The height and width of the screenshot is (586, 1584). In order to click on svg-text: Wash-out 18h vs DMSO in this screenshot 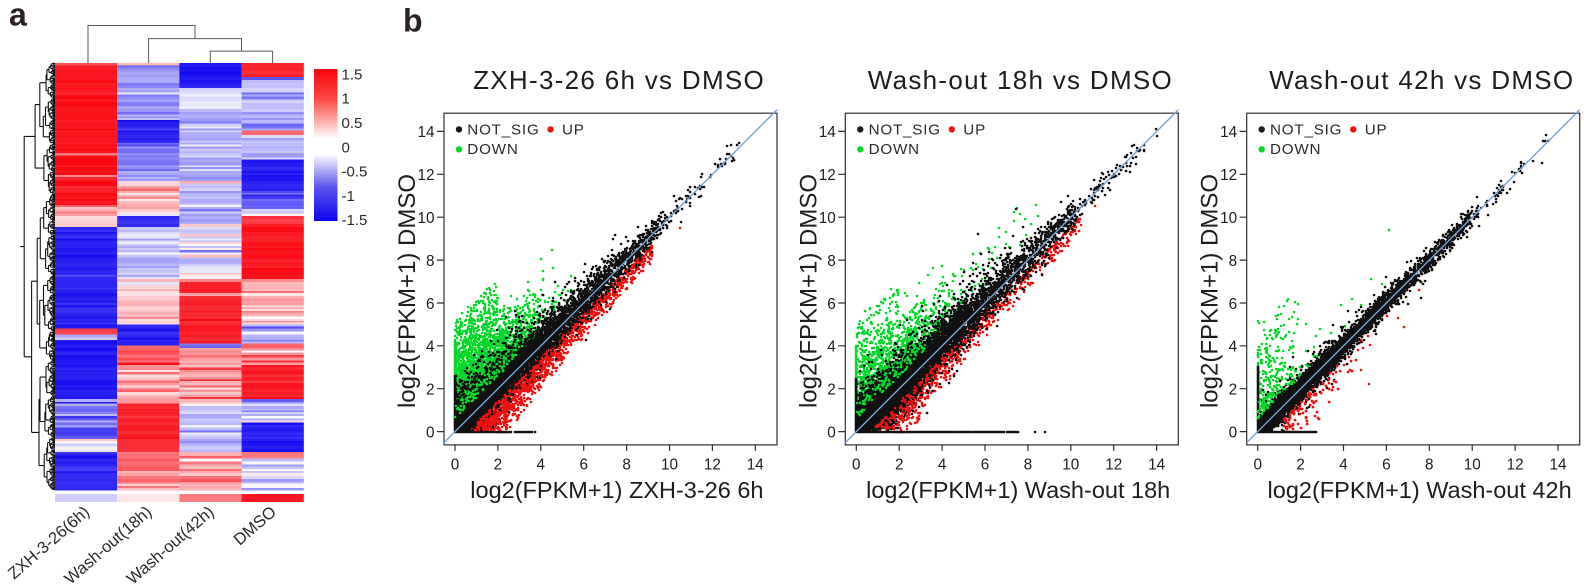, I will do `click(1020, 80)`.